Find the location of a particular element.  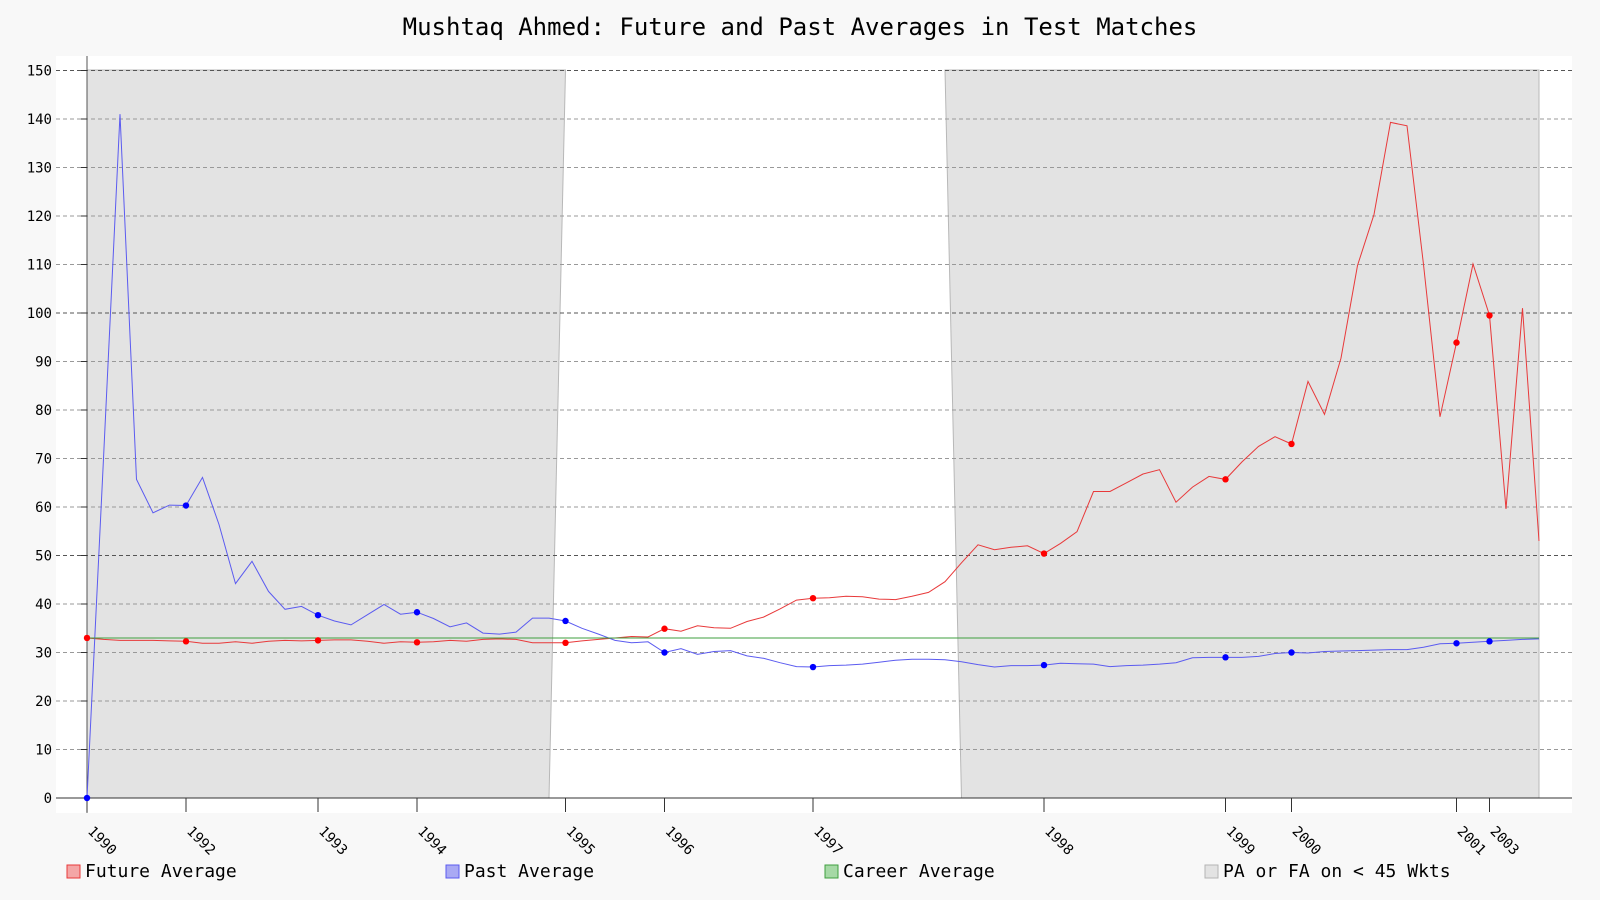

y-tick-label: 130 is located at coordinates (39, 169).